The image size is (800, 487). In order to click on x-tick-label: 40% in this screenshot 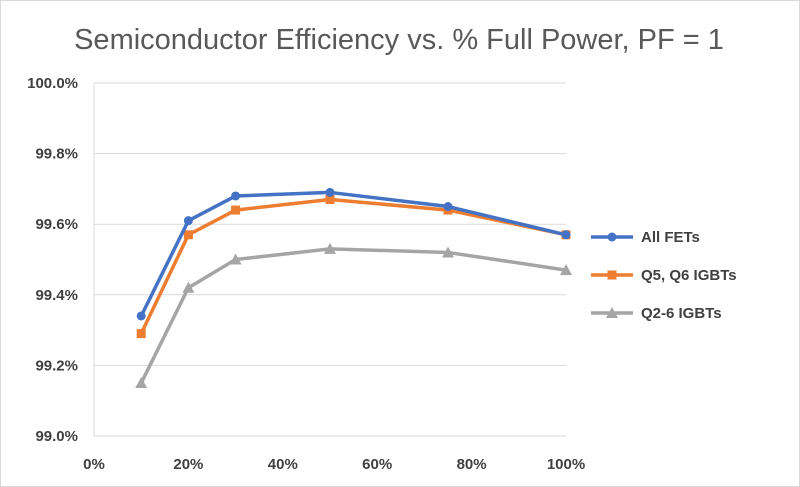, I will do `click(283, 464)`.